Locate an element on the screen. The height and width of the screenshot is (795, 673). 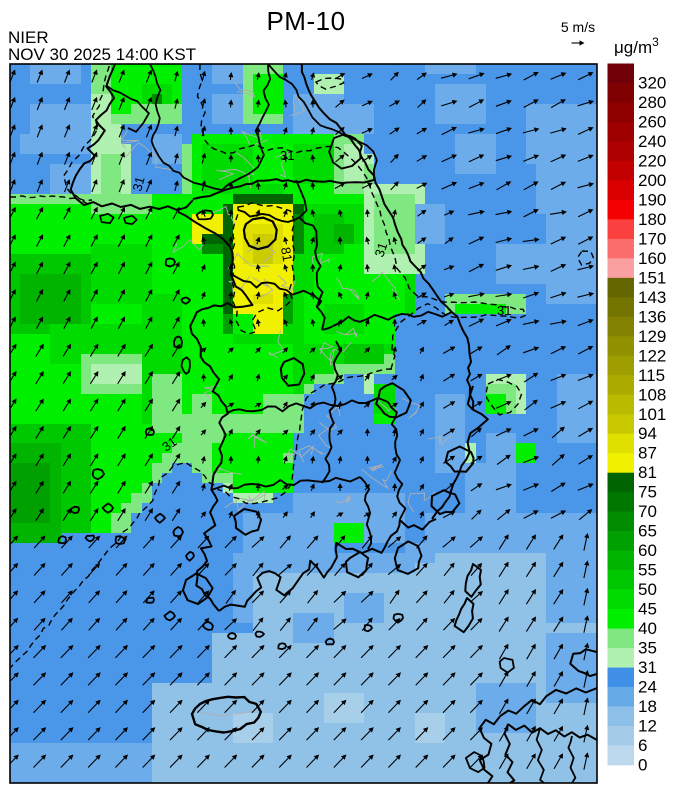
svg-text: 129 is located at coordinates (652, 336).